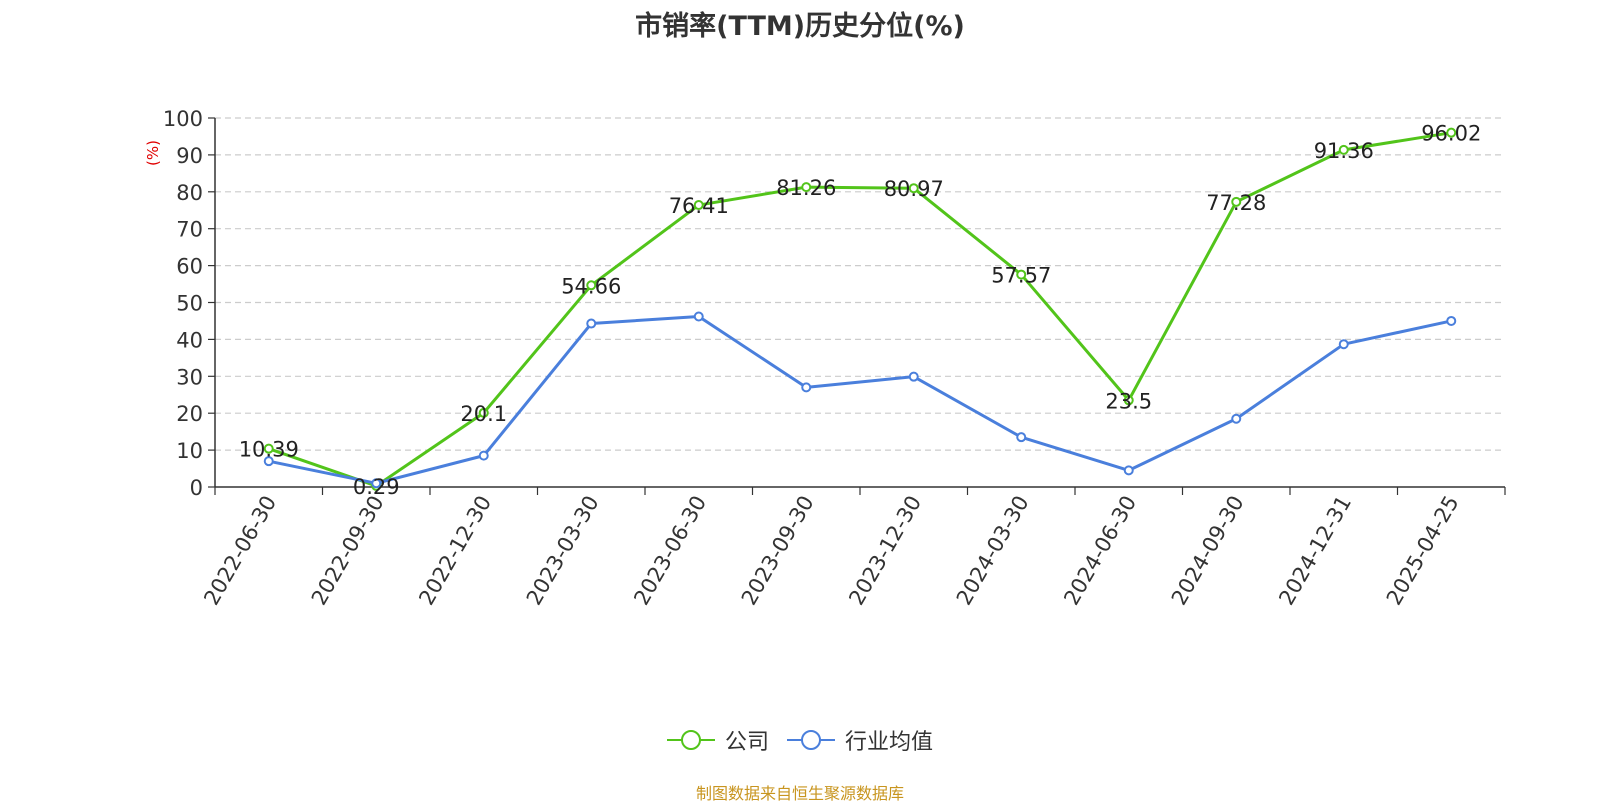 This screenshot has height=804, width=1600. What do you see at coordinates (670, 551) in the screenshot?
I see `x-tick-label: 2023-06-30` at bounding box center [670, 551].